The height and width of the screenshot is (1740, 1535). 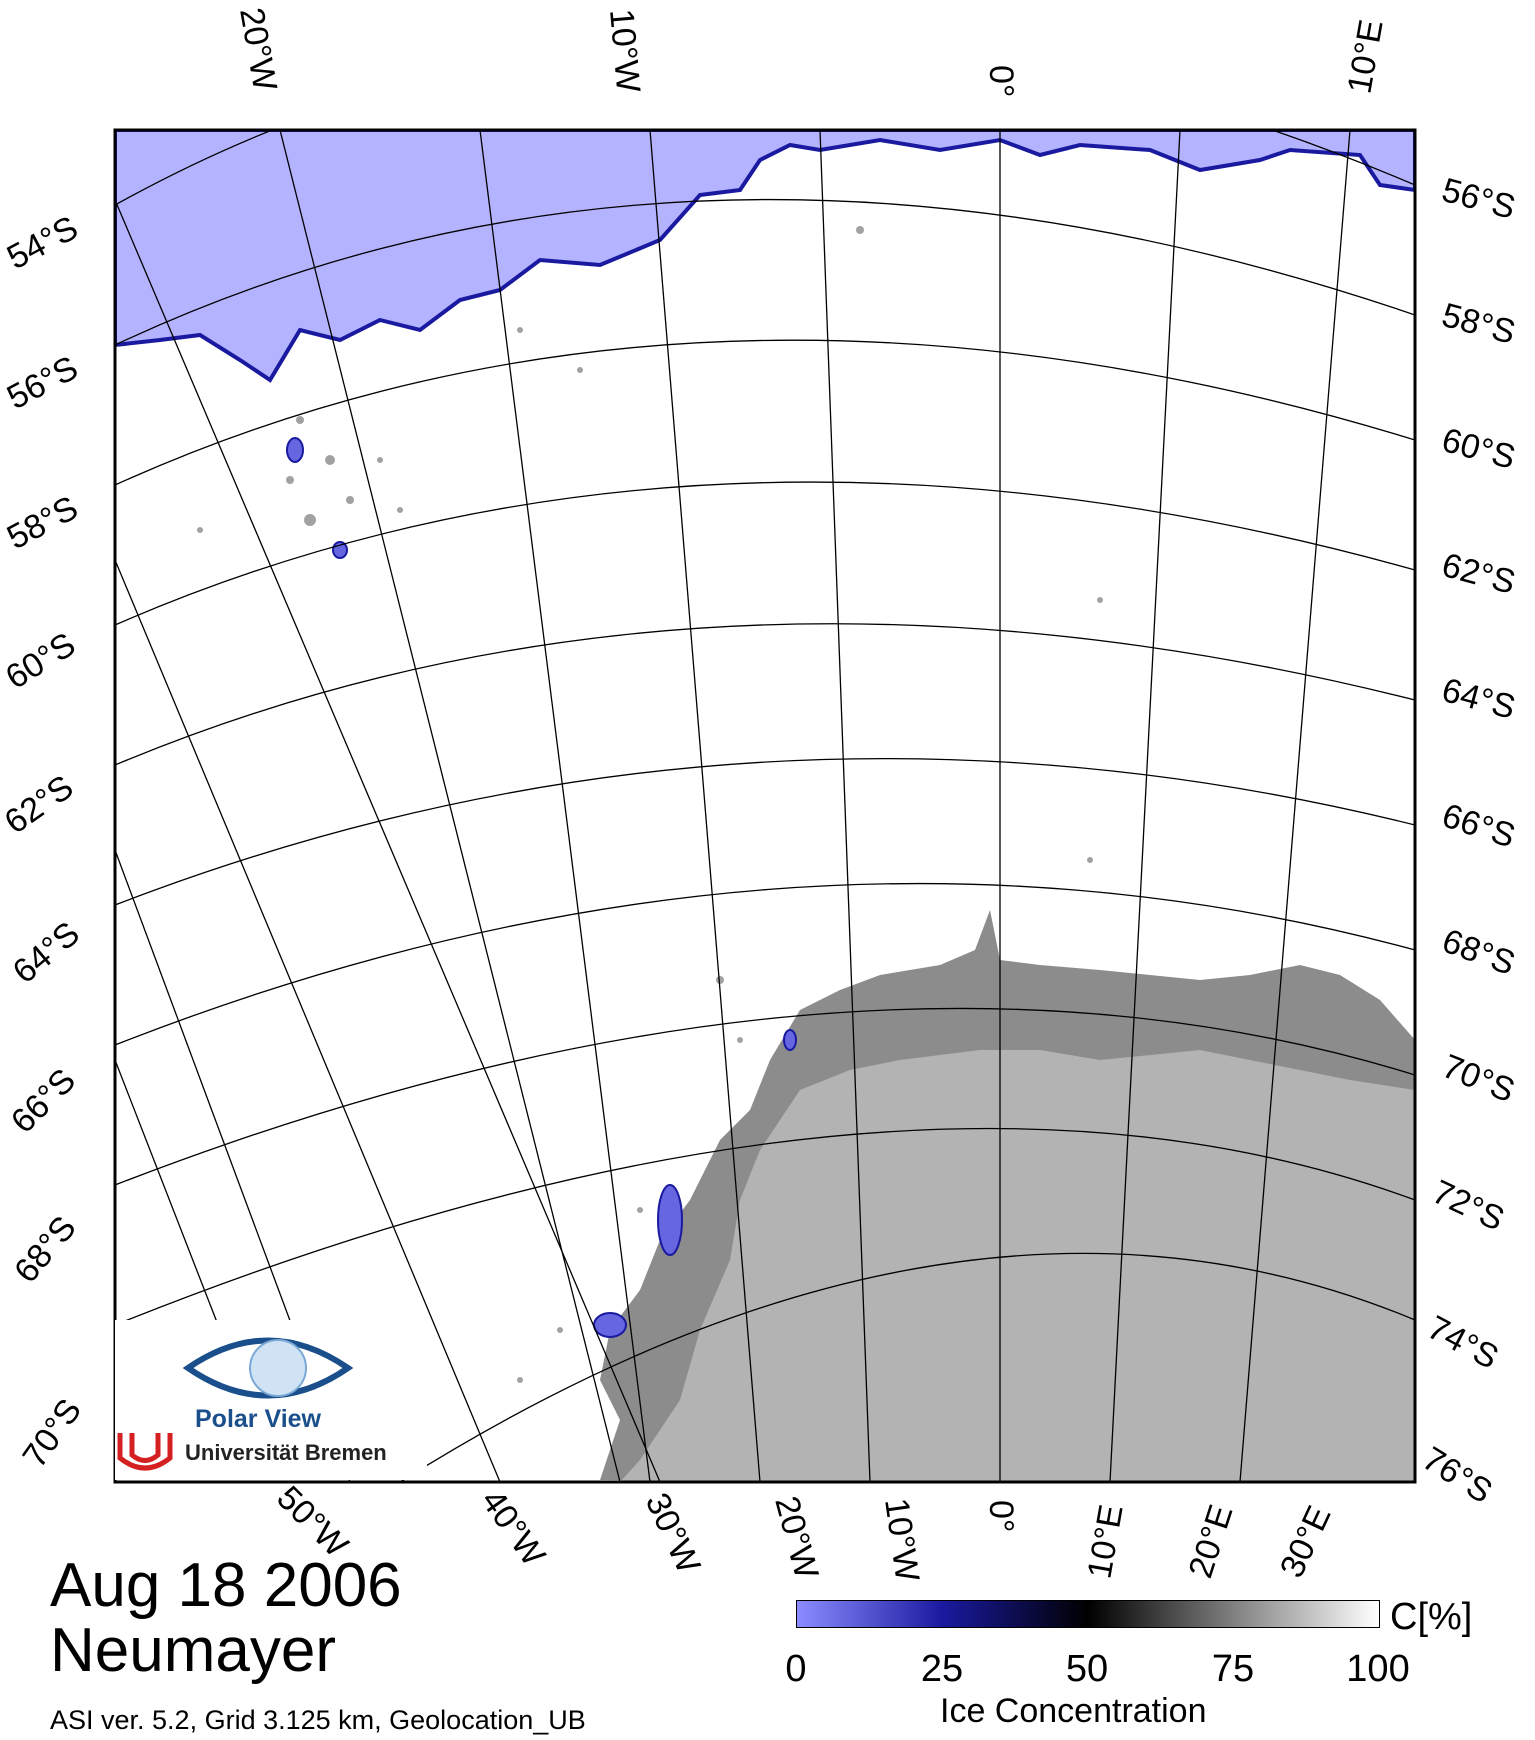 What do you see at coordinates (1478, 449) in the screenshot?
I see `right-lat-label: 60°S` at bounding box center [1478, 449].